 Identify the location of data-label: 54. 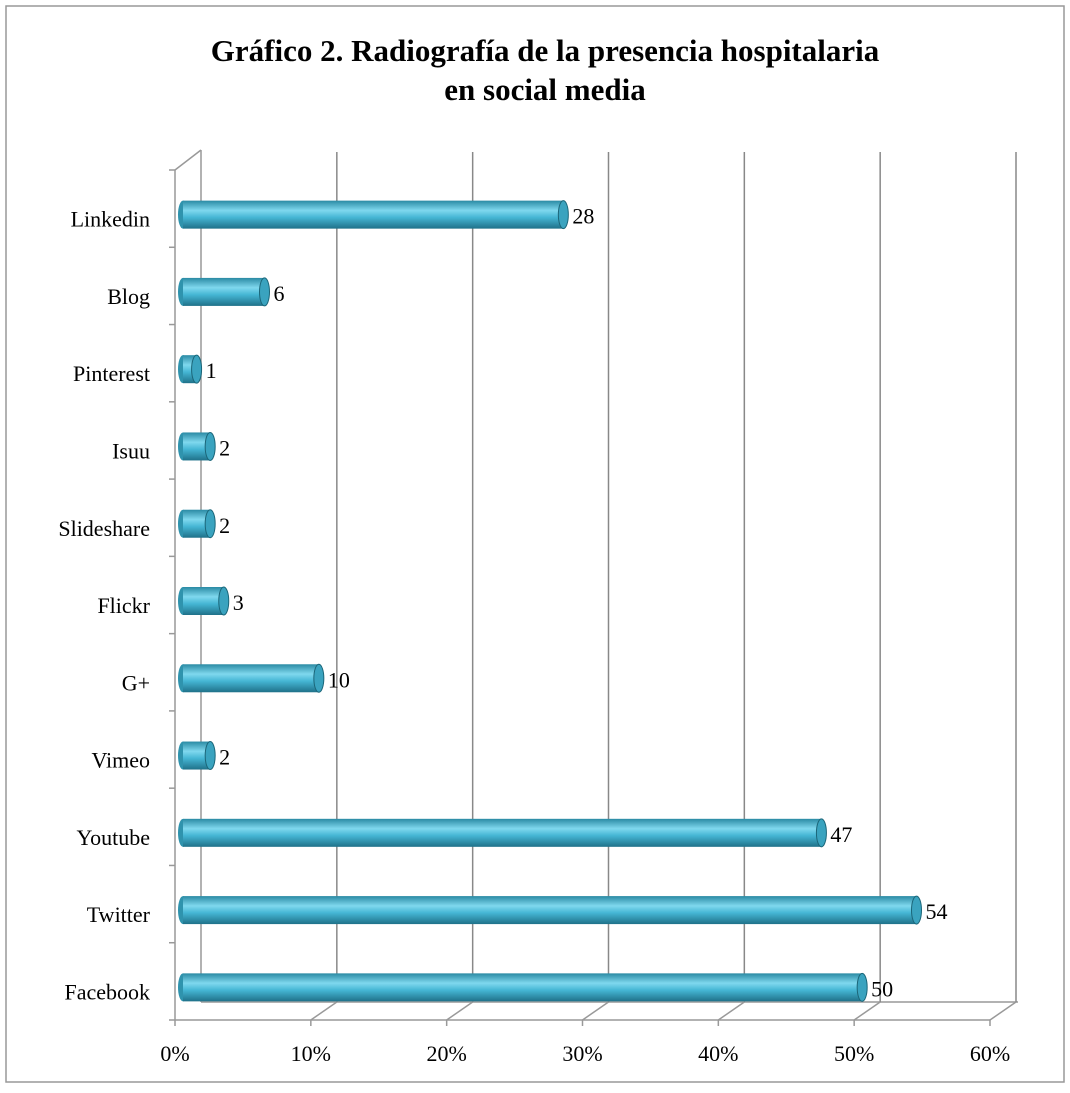
(937, 911).